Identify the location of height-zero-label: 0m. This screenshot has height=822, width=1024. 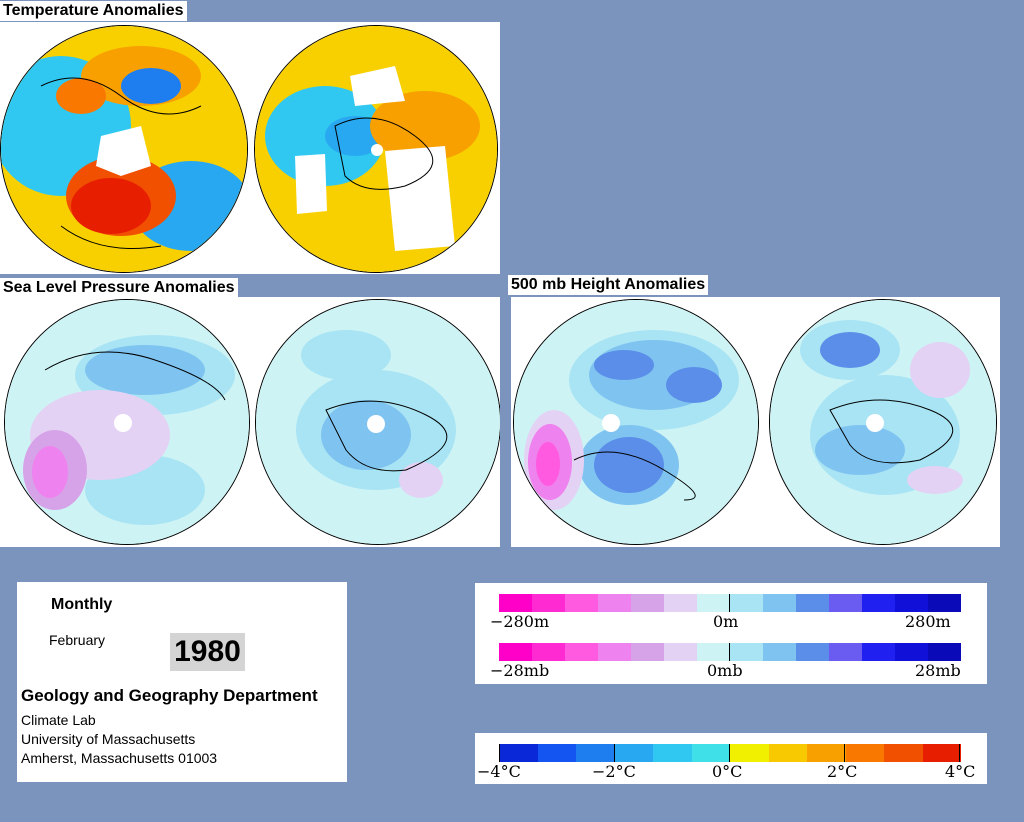
(726, 621).